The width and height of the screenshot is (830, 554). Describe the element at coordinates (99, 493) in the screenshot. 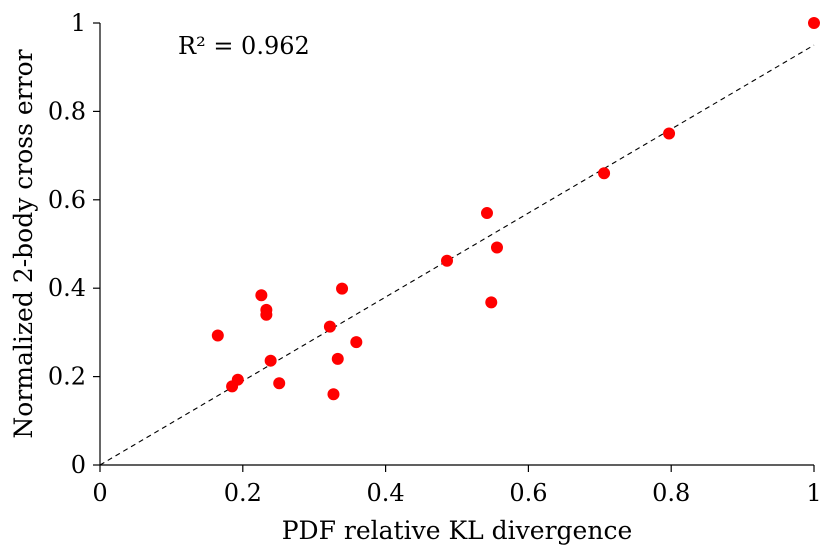

I see `x-tick-label: 0` at that location.